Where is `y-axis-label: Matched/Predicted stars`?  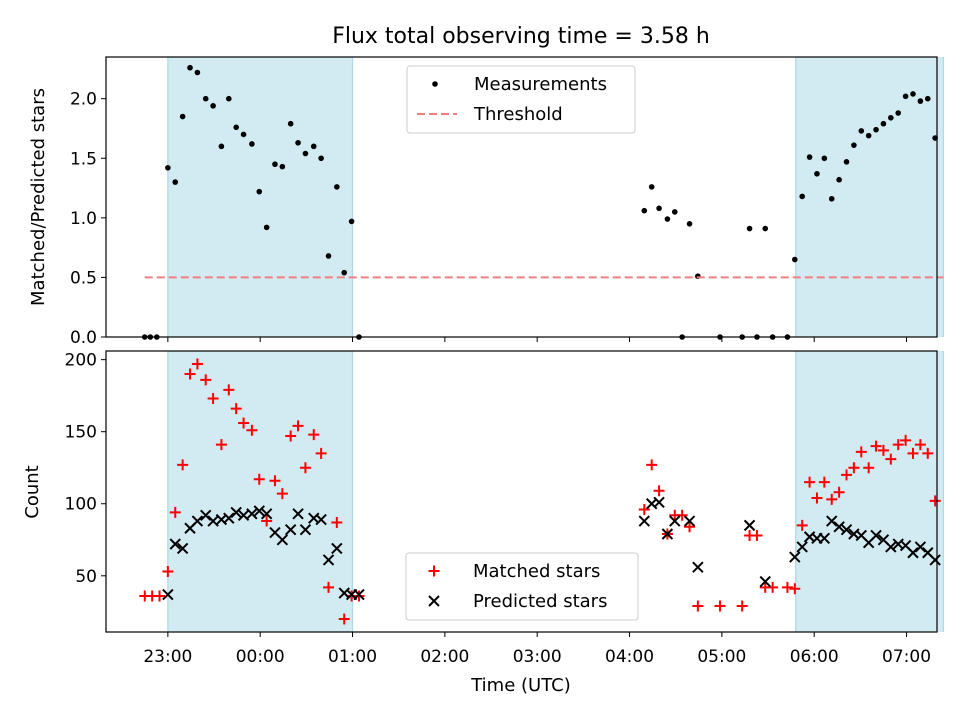
y-axis-label: Matched/Predicted stars is located at coordinates (38, 197).